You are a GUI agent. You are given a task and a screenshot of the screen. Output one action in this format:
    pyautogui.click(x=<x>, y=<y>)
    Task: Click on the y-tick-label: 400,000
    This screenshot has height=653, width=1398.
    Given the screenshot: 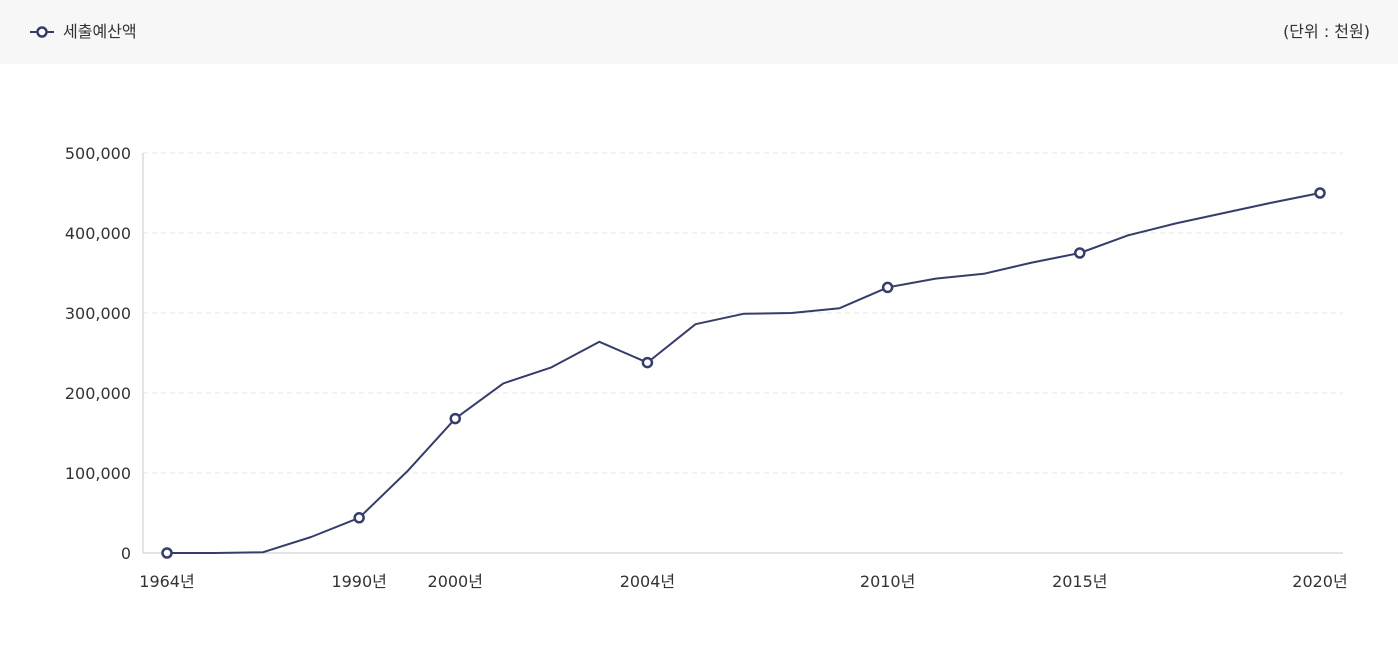 What is the action you would take?
    pyautogui.click(x=98, y=233)
    